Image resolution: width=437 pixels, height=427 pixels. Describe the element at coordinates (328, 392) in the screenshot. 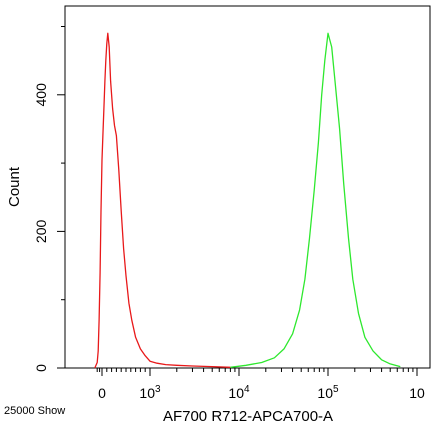

I see `x-tick-label: 10⁵` at that location.